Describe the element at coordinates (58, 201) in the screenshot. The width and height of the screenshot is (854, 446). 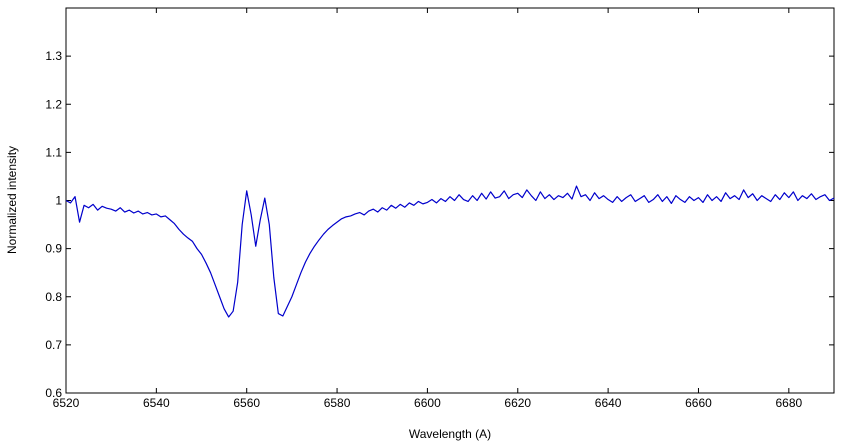
I see `y-tick-label: 1` at that location.